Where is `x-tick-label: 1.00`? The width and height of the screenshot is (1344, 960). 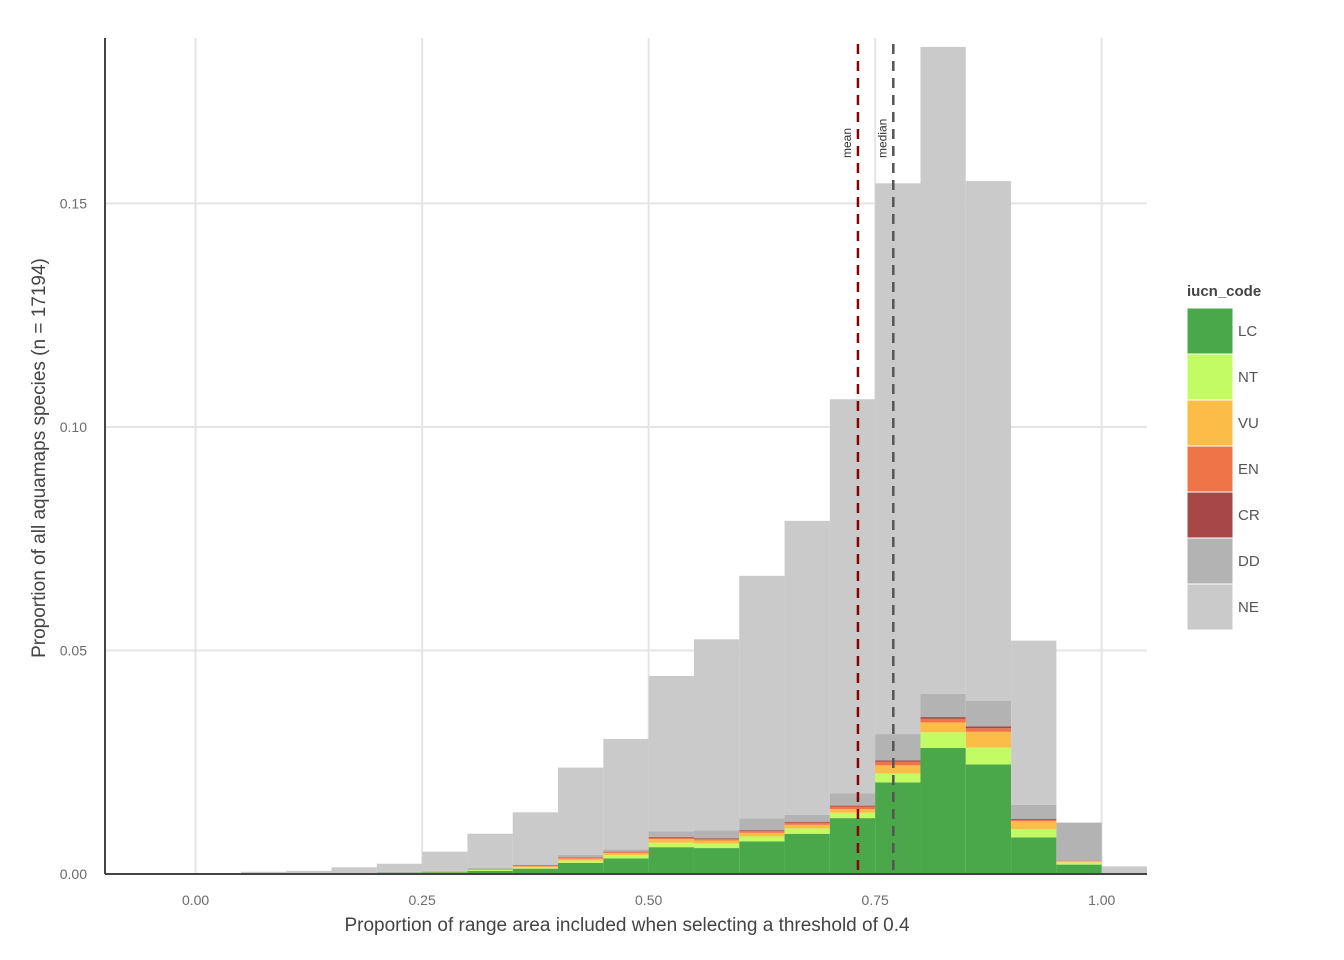 x-tick-label: 1.00 is located at coordinates (1101, 900).